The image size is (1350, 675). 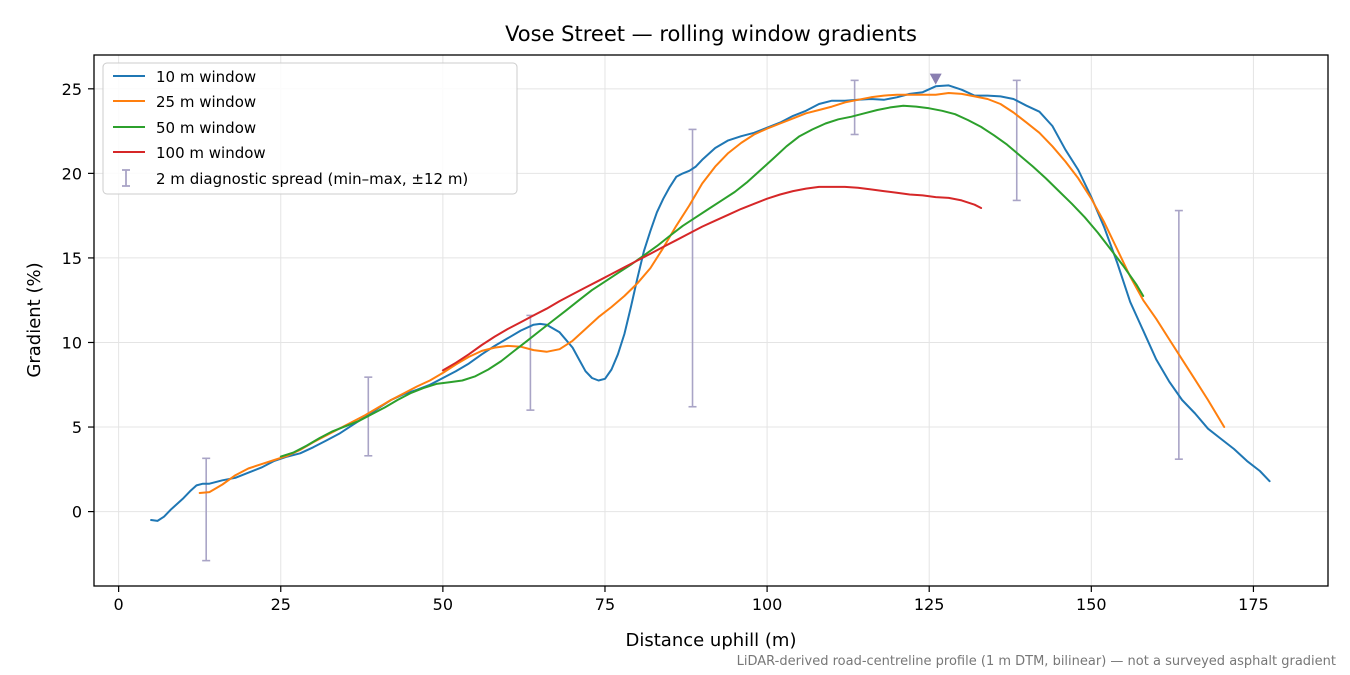 I want to click on peak-marker, so click(x=935, y=79).